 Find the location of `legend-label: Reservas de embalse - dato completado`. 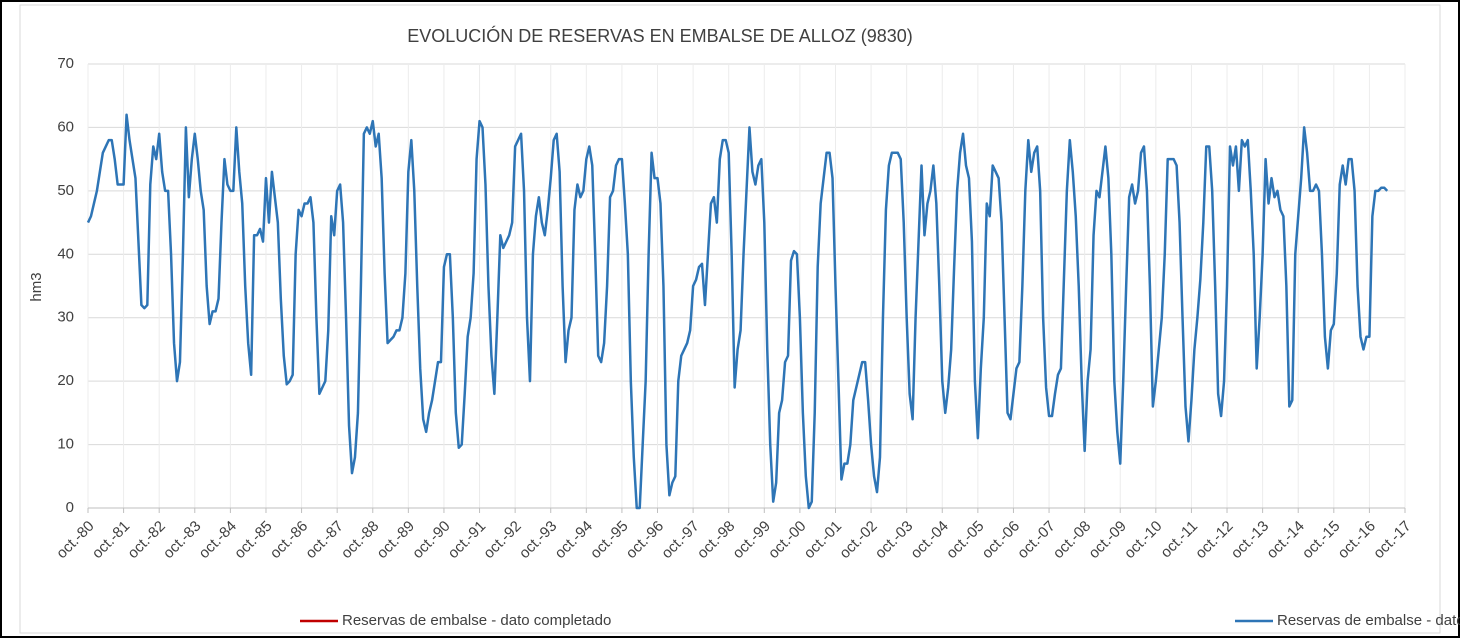

legend-label: Reservas de embalse - dato completado is located at coordinates (476, 620).